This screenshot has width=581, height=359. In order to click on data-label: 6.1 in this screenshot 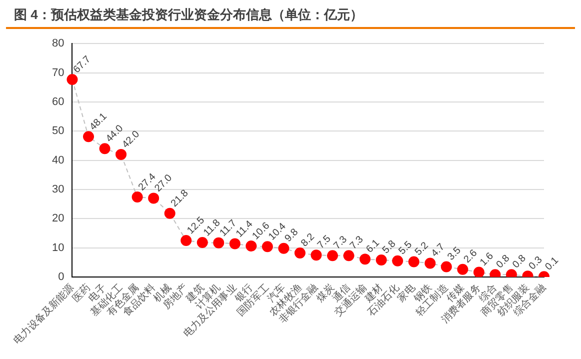, I will do `click(373, 246)`.